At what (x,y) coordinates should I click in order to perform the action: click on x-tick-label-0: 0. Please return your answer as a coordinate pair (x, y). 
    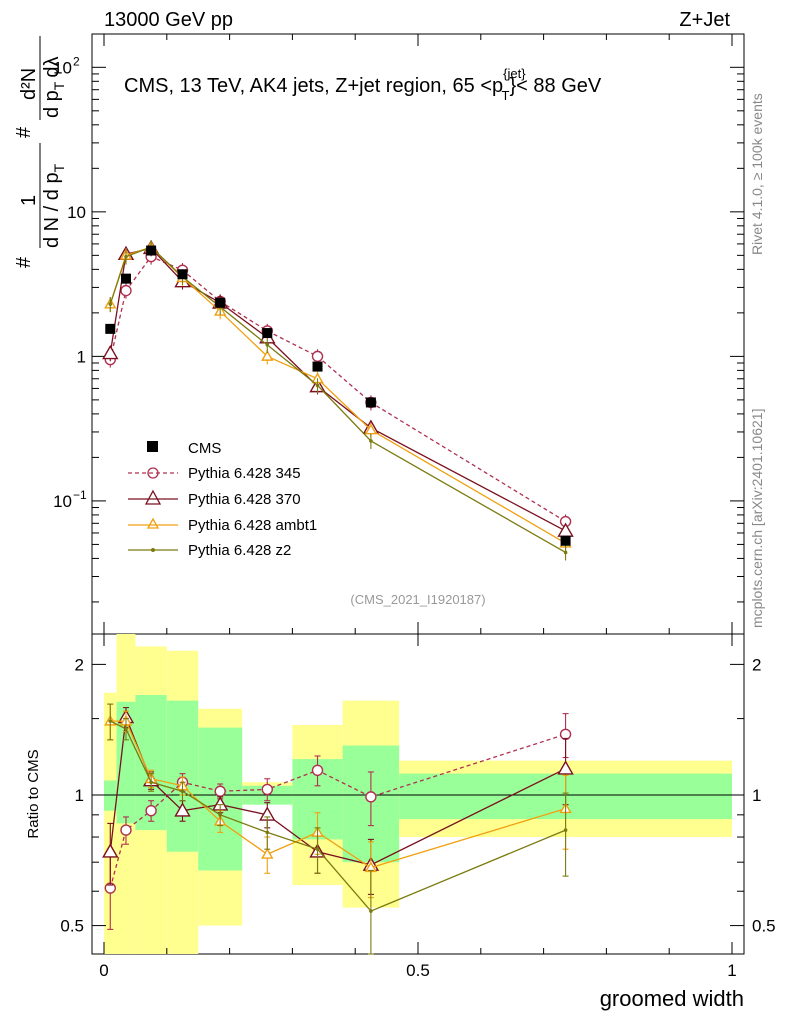
    Looking at the image, I should click on (103, 970).